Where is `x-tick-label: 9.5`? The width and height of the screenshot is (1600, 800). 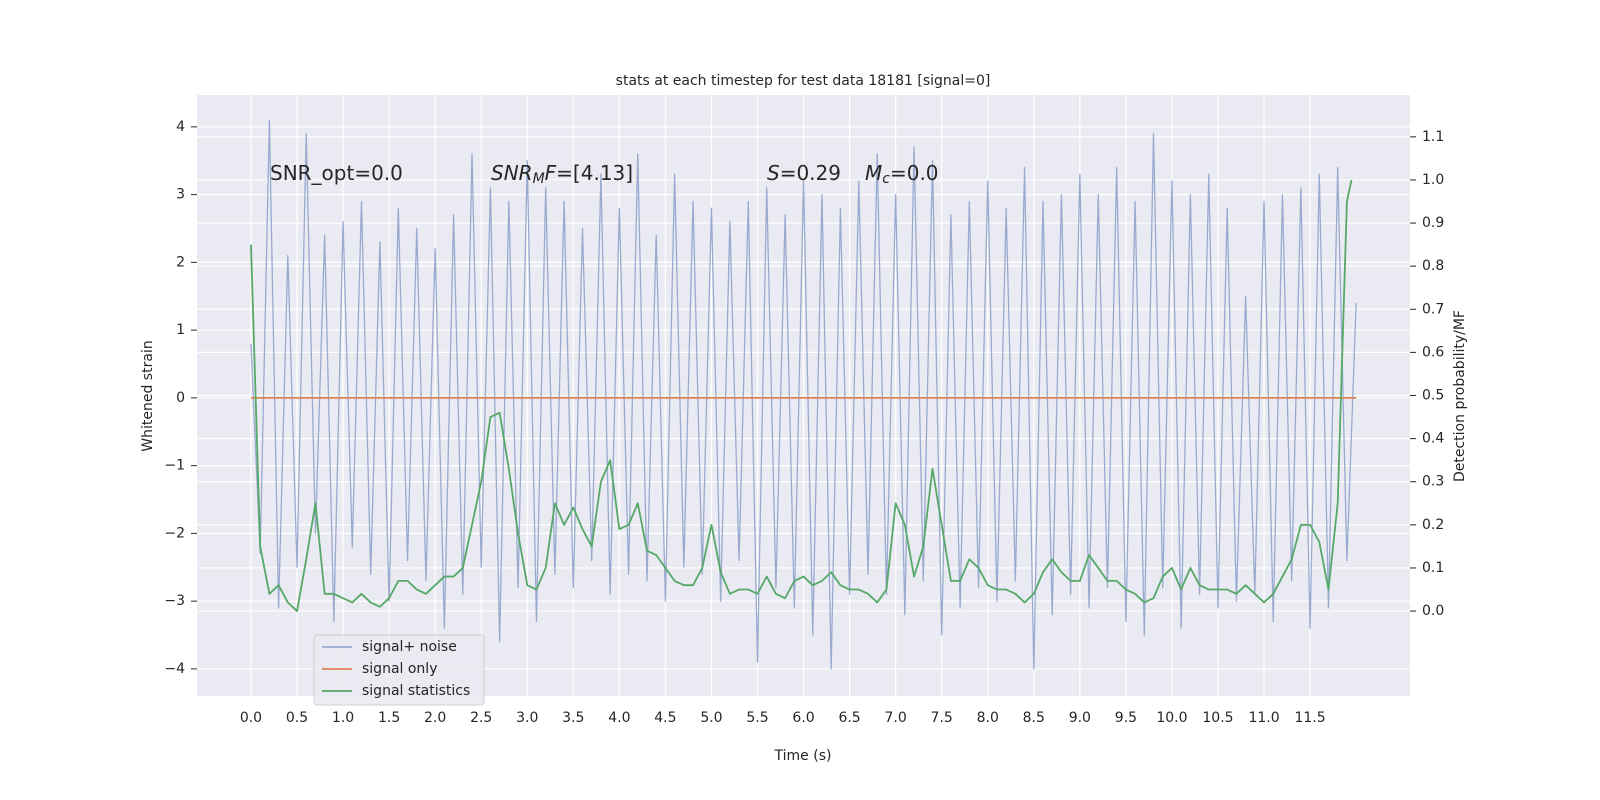 x-tick-label: 9.5 is located at coordinates (1126, 718).